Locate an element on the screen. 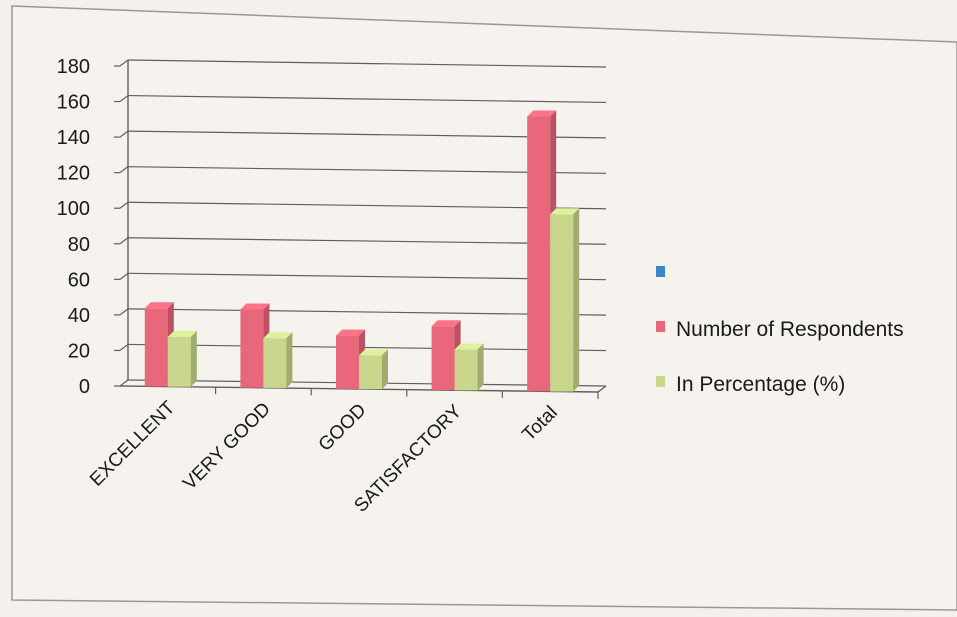 The image size is (957, 617). legend-label: In Percentage (%) is located at coordinates (760, 384).